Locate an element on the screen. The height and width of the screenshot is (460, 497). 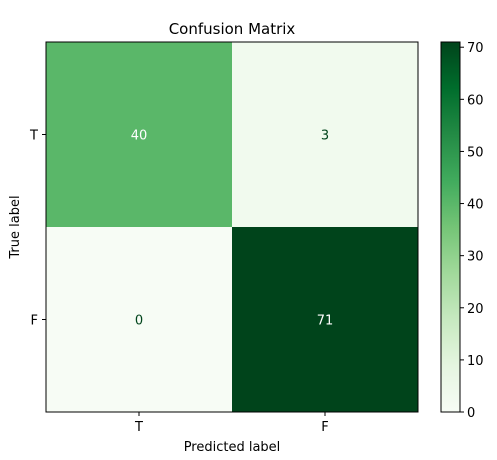
cell-value-label: 3 is located at coordinates (325, 136).